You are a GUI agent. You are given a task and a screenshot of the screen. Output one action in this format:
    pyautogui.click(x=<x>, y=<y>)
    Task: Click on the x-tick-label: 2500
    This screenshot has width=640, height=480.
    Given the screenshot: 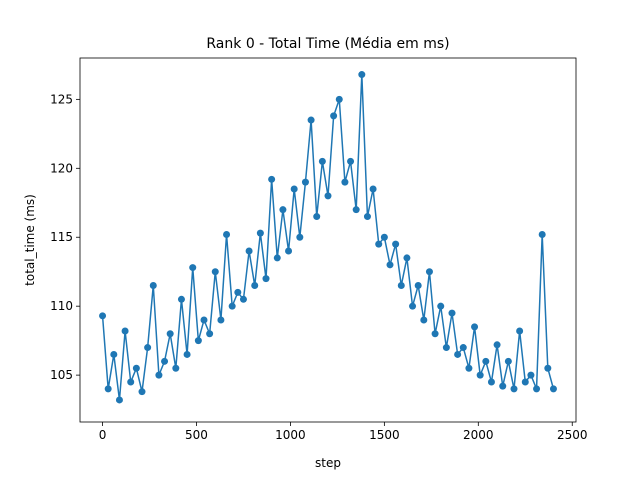 What is the action you would take?
    pyautogui.click(x=572, y=435)
    